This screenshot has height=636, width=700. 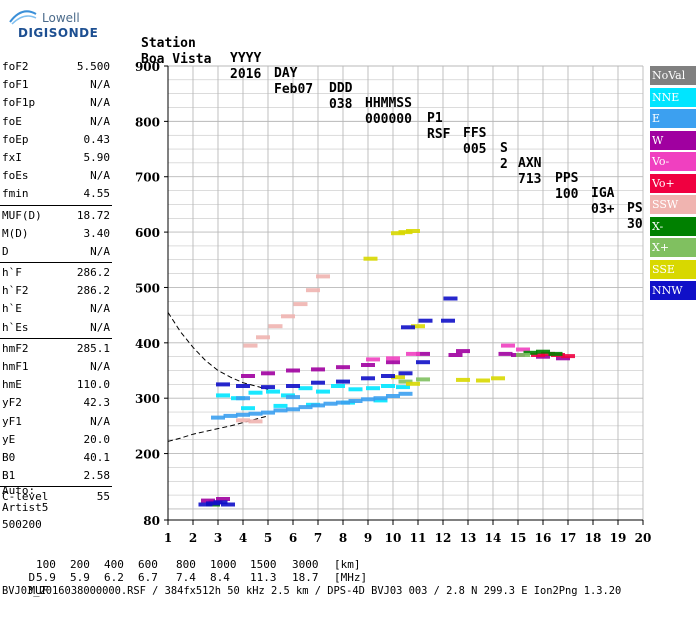 I want to click on muf-label: MUF, so click(x=38, y=590).